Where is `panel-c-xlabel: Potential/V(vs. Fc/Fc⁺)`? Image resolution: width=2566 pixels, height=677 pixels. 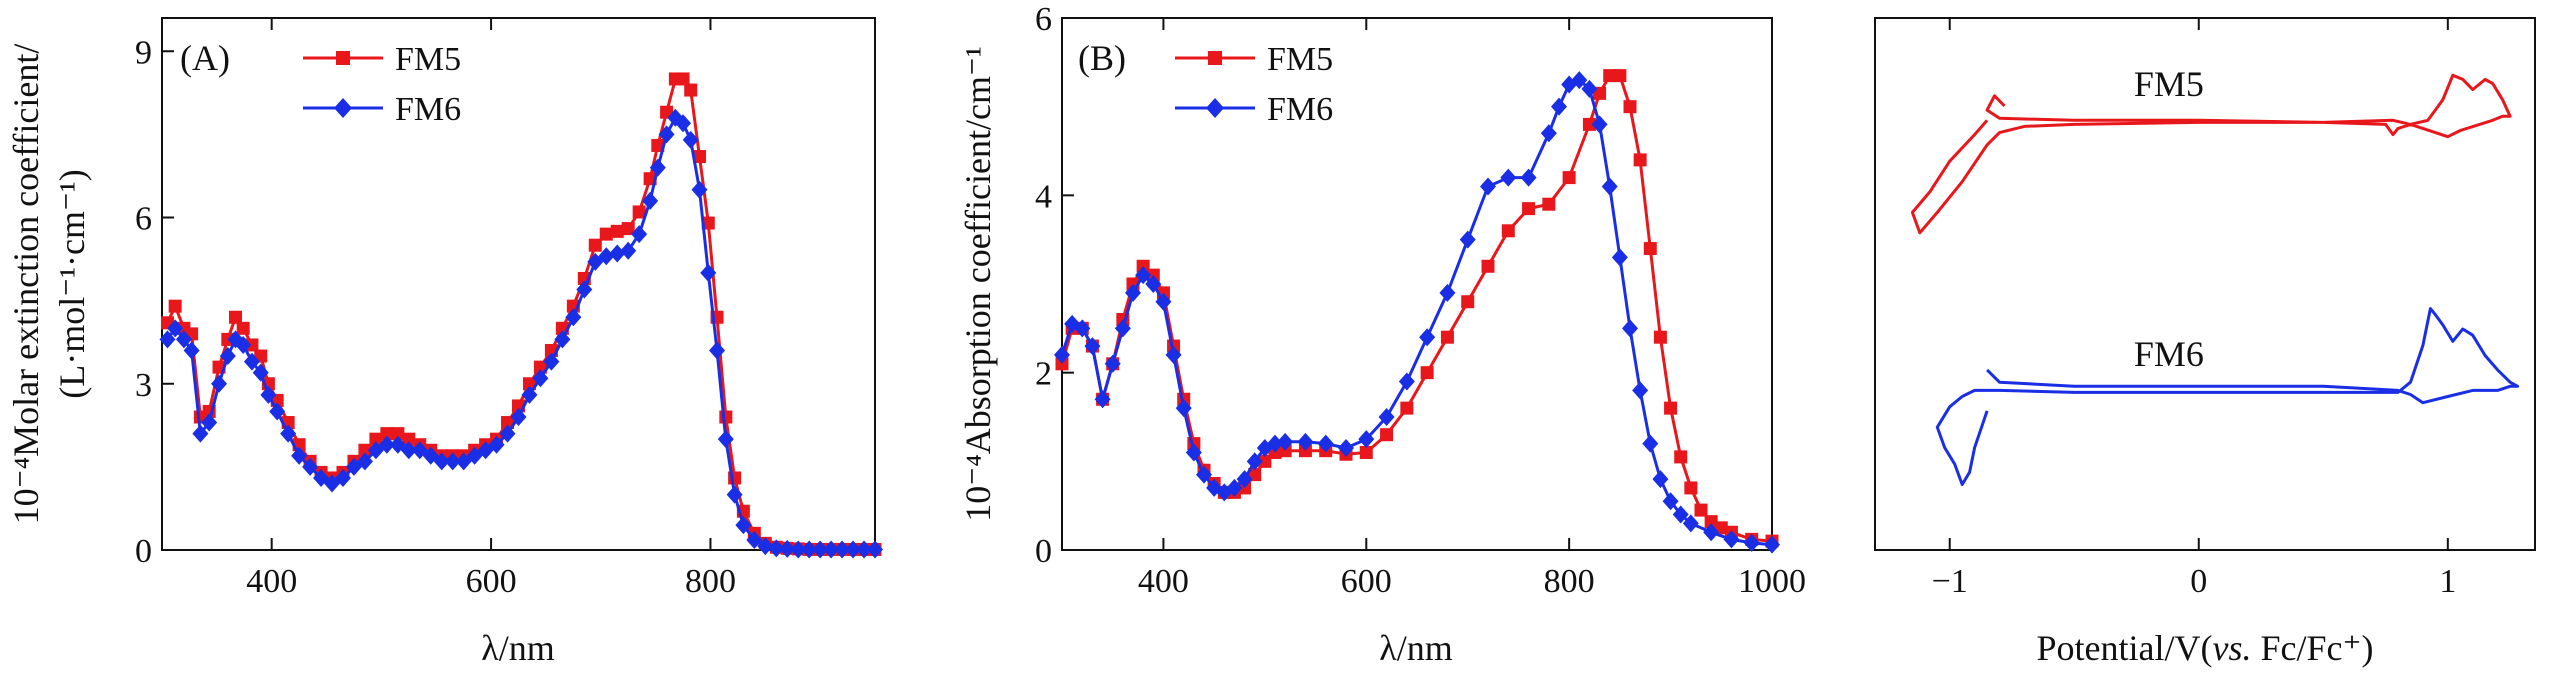 panel-c-xlabel: Potential/V(vs. Fc/Fc⁺) is located at coordinates (2205, 648).